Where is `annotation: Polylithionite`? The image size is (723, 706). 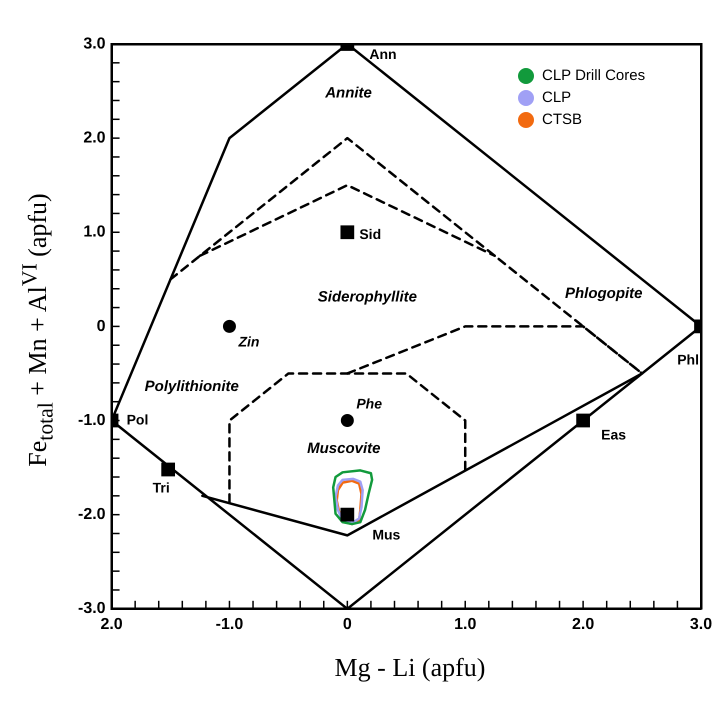
annotation: Polylithionite is located at coordinates (191, 386).